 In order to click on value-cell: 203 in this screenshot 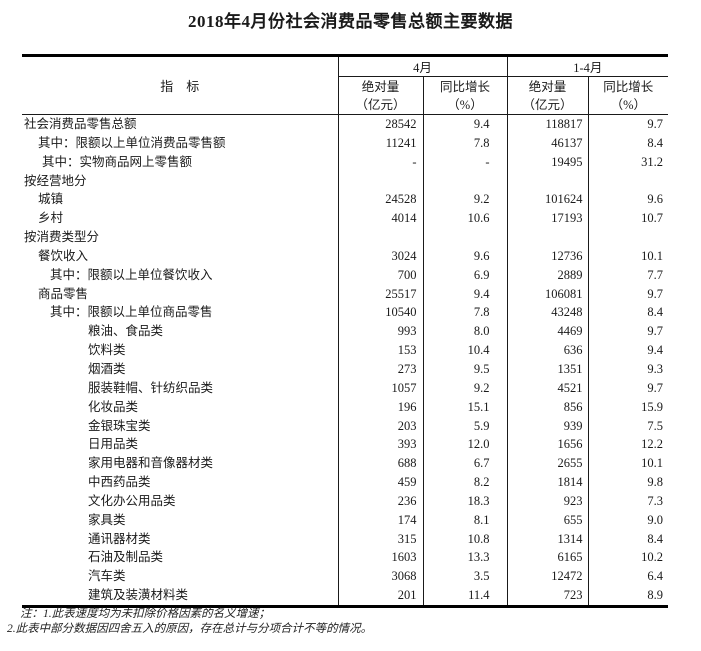, I will do `click(381, 426)`.